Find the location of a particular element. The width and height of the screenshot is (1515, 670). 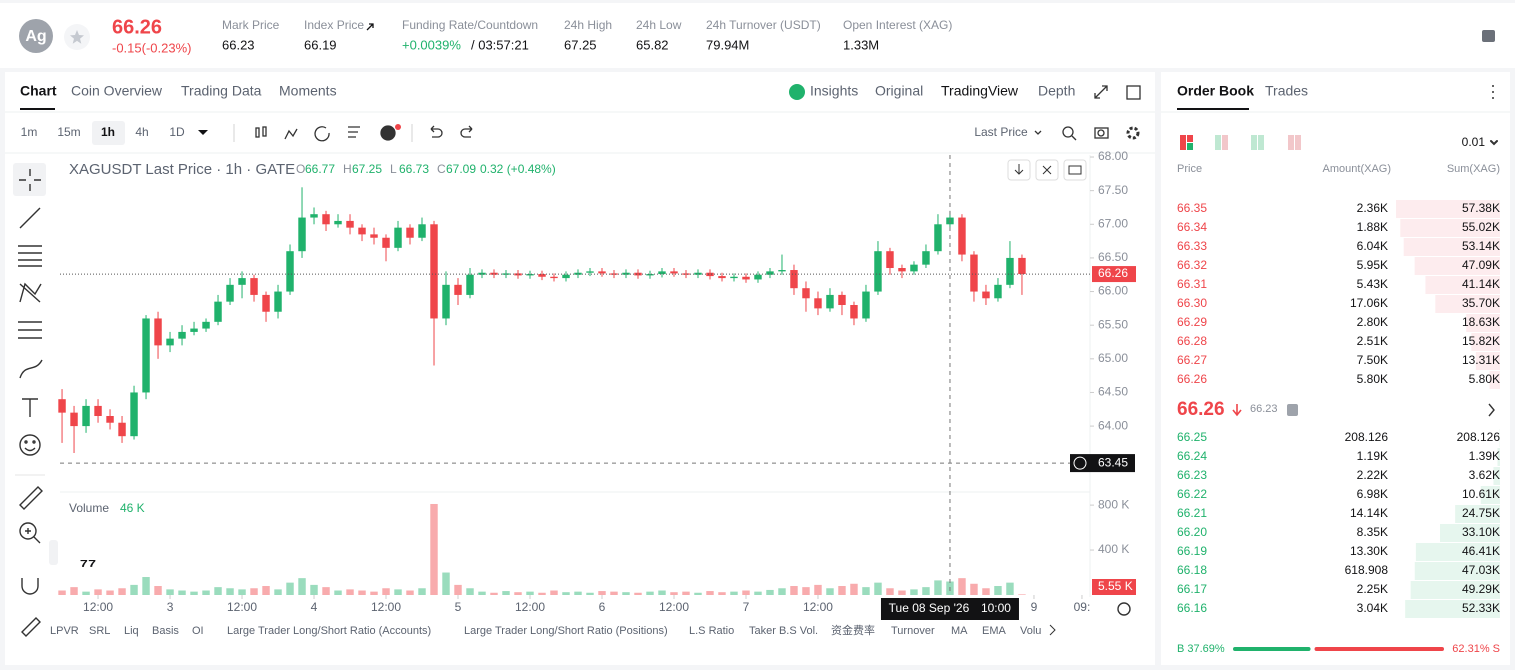

interval: 4h is located at coordinates (141, 132).